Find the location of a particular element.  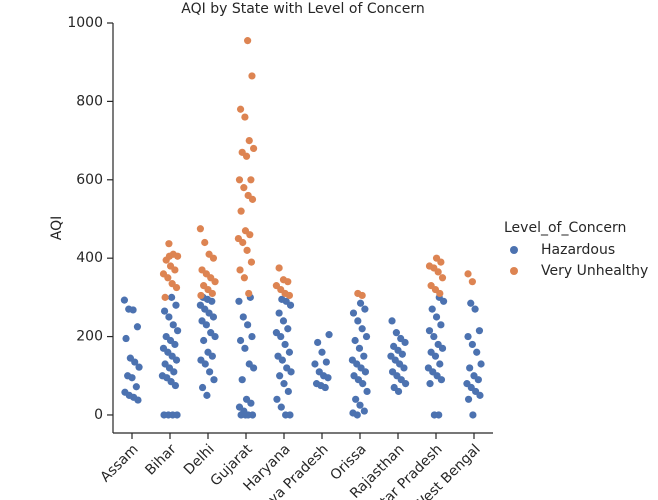

y-axis-label: AQI is located at coordinates (57, 228).